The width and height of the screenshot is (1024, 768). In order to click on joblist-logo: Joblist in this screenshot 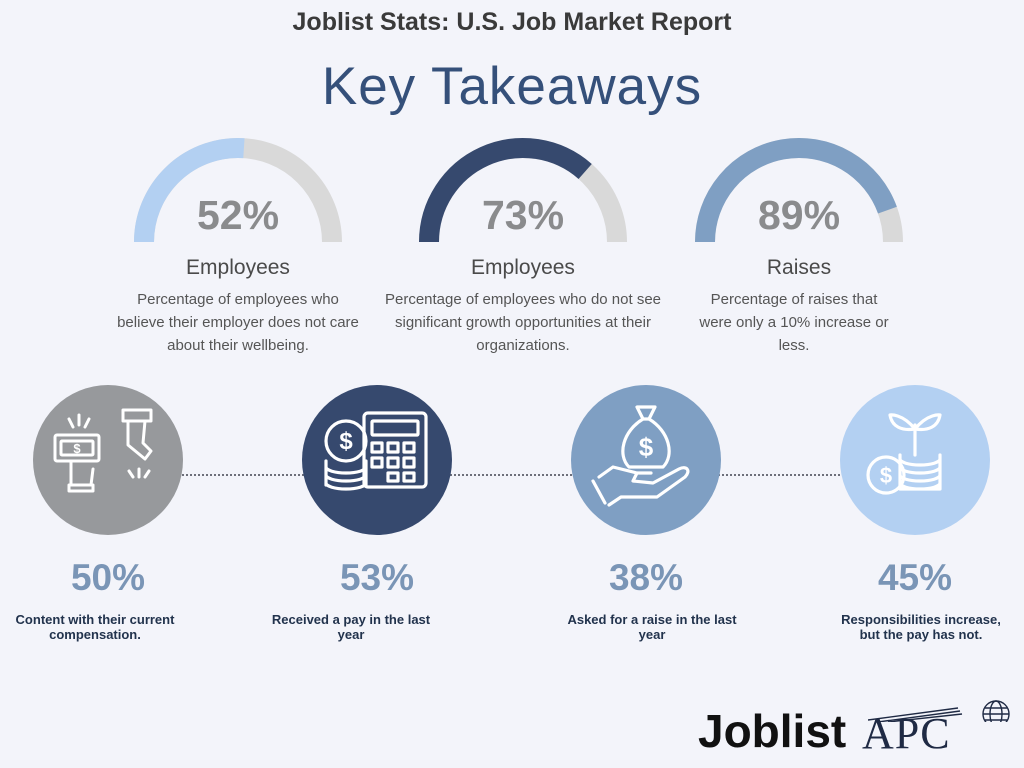, I will do `click(772, 731)`.